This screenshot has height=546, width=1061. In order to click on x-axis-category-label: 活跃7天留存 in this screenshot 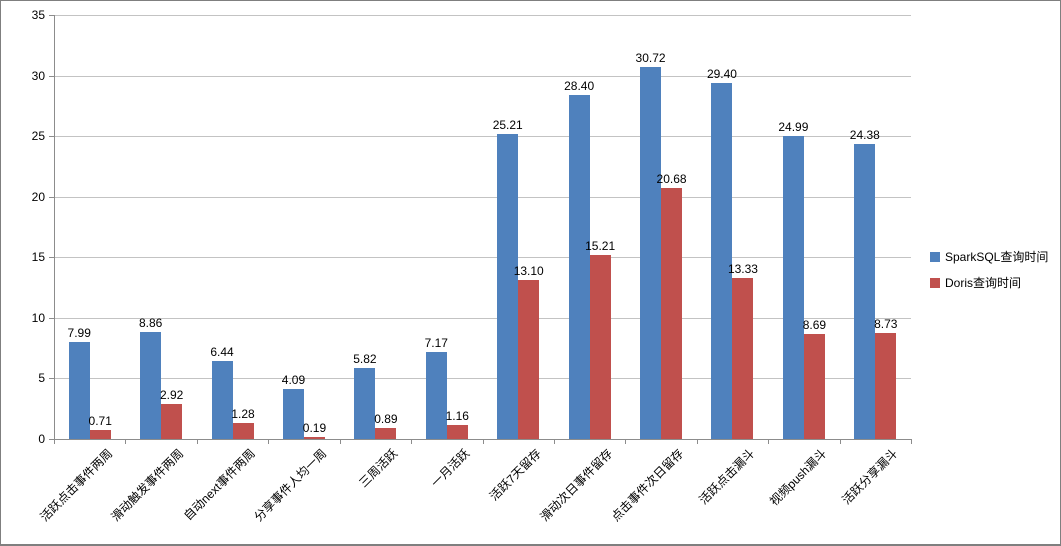, I will do `click(515, 475)`.